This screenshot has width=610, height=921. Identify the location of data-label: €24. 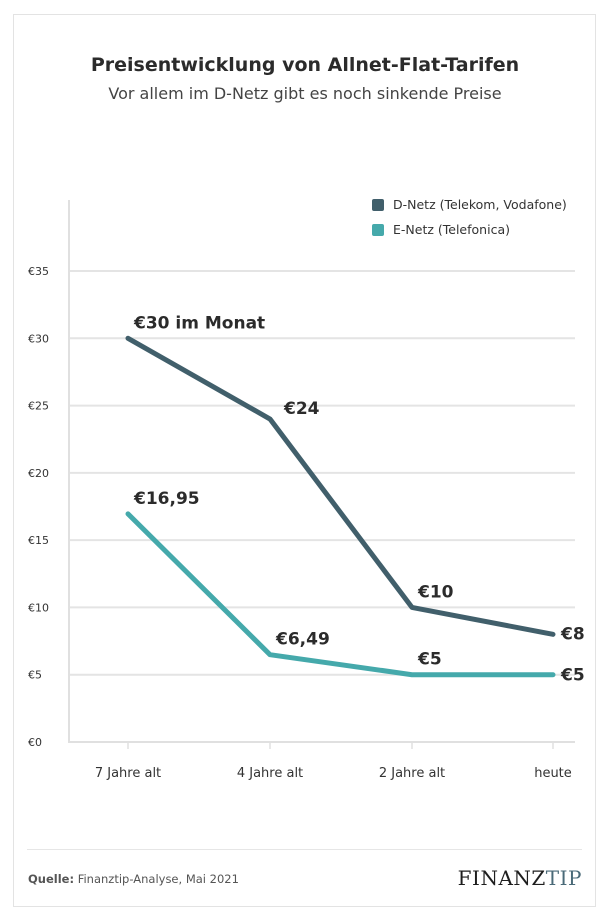
(301, 409).